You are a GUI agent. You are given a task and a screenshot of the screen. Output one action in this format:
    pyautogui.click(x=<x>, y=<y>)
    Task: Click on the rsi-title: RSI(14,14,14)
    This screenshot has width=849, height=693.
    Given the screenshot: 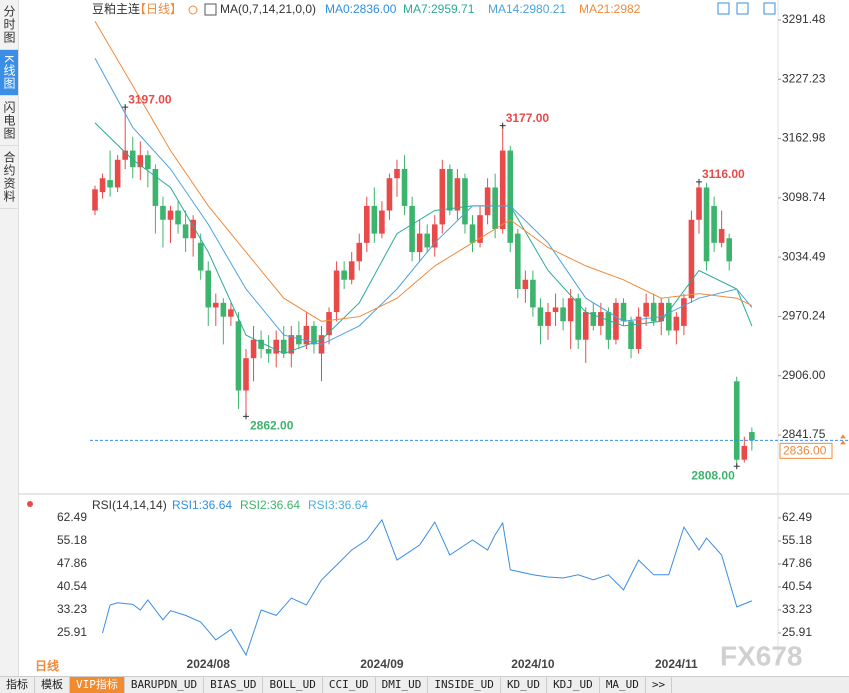 What is the action you would take?
    pyautogui.click(x=129, y=505)
    